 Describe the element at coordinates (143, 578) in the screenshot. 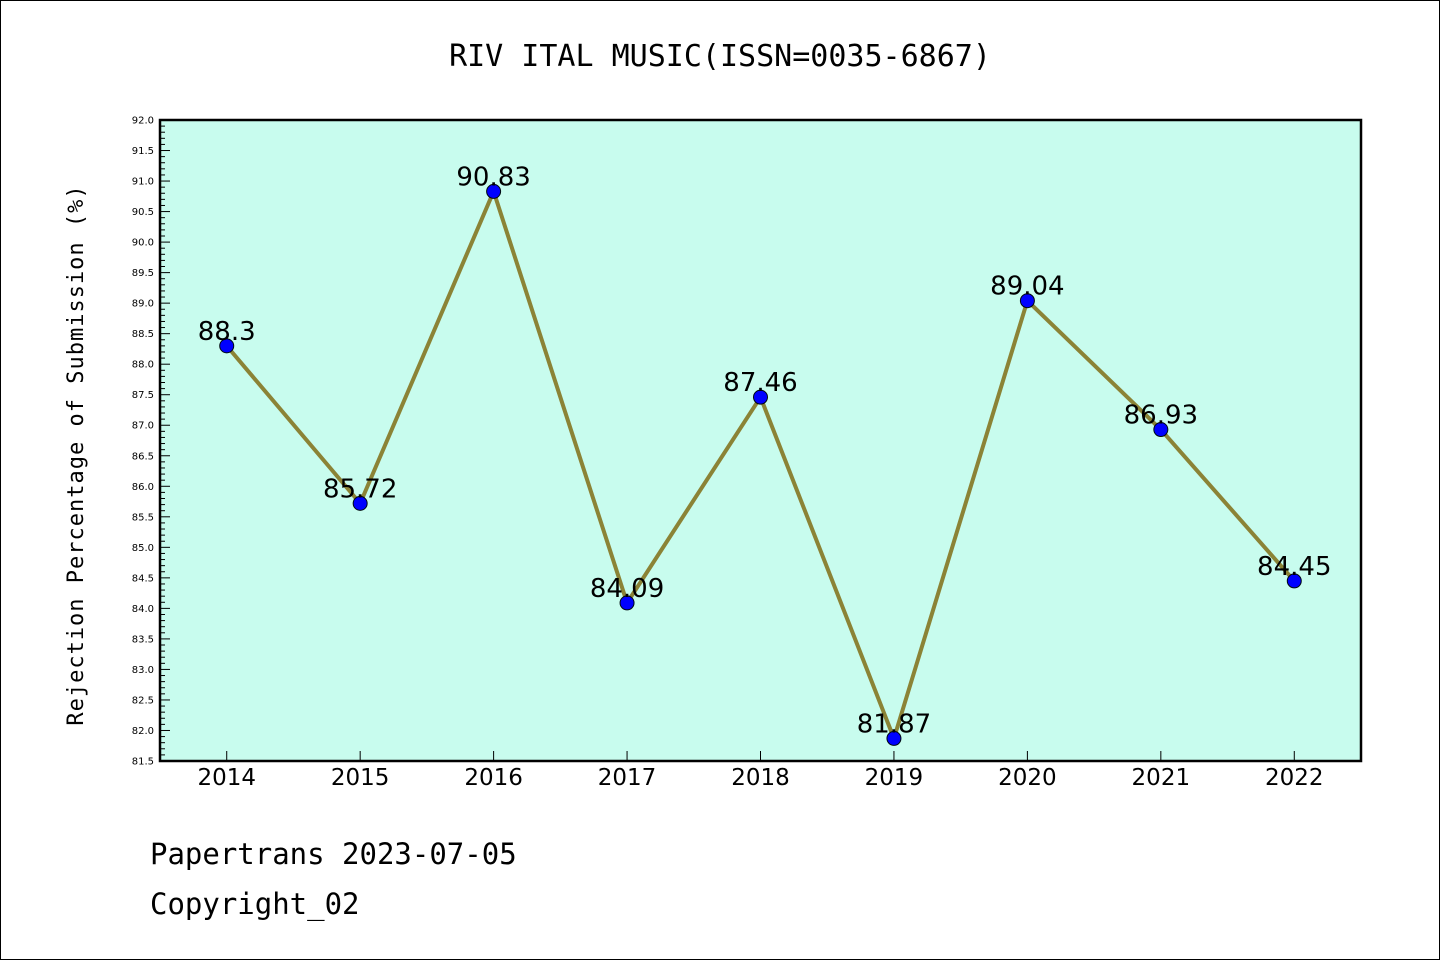

I see `y-tick-label: 84.5` at that location.